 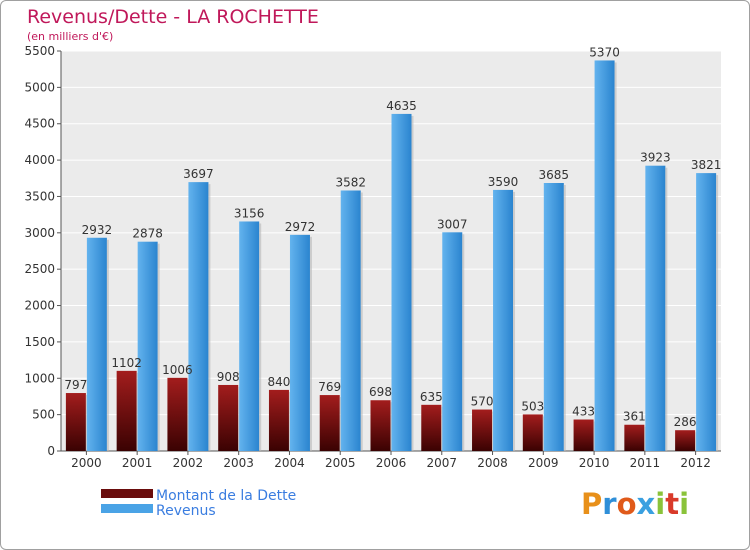 I want to click on x-tick-label: 2011, so click(x=645, y=463).